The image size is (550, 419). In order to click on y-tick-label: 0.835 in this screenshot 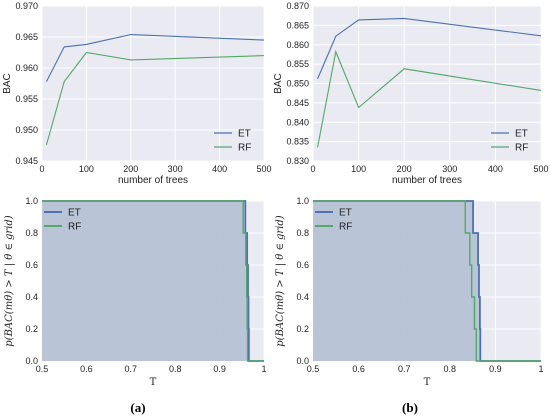, I will do `click(297, 142)`.